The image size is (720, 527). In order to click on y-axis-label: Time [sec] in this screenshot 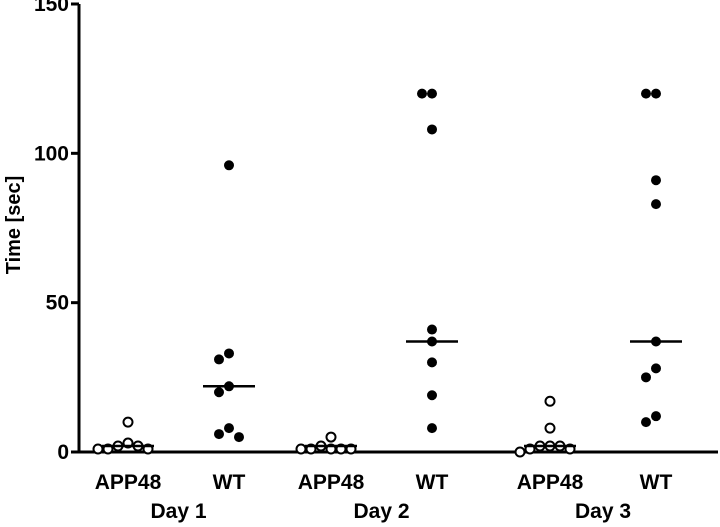, I will do `click(14, 225)`.